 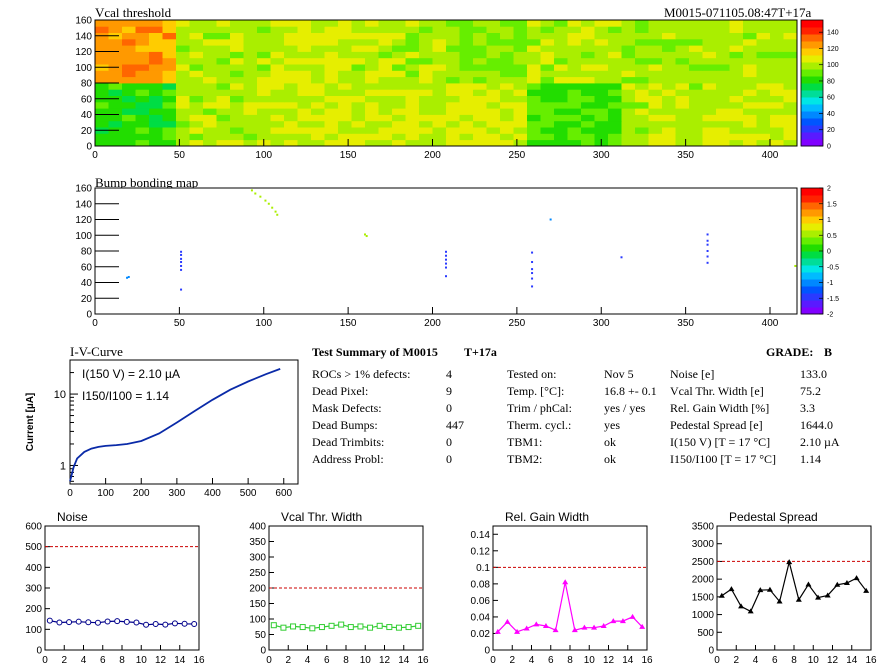 What do you see at coordinates (703, 597) in the screenshot?
I see `pedestal-y-tick-label: 1500` at bounding box center [703, 597].